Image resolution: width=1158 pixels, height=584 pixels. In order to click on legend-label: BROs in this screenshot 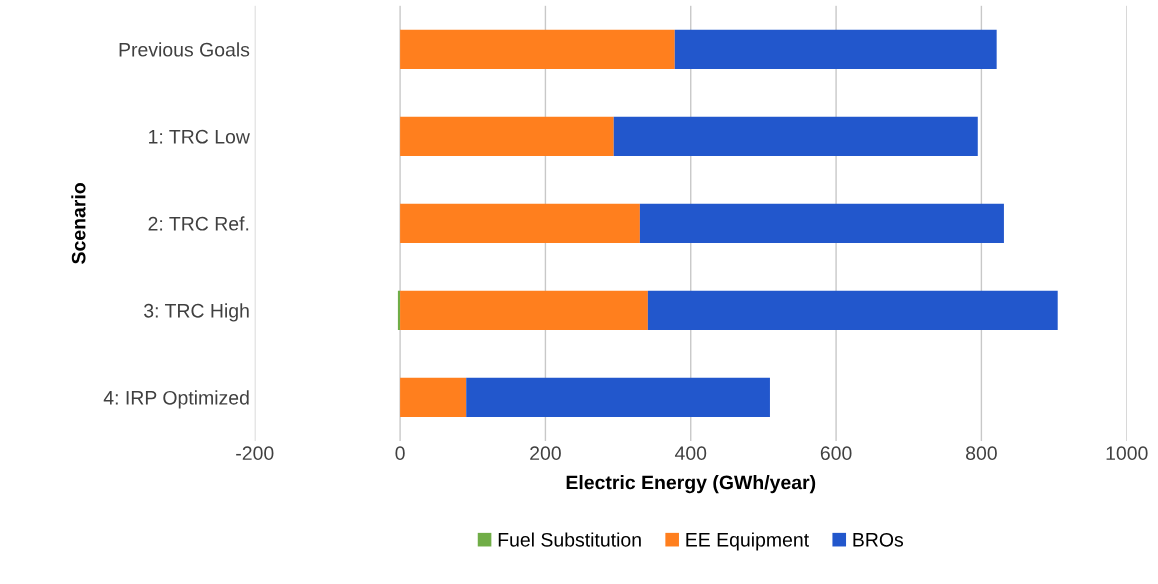, I will do `click(878, 539)`.